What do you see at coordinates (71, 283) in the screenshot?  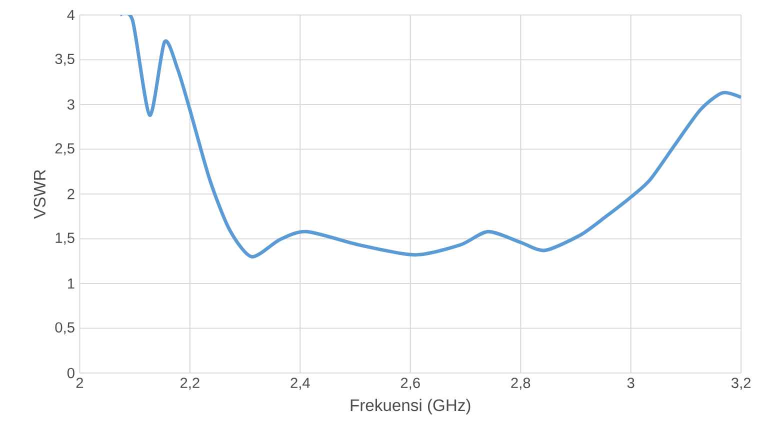 I see `y-tick-label: 1` at bounding box center [71, 283].